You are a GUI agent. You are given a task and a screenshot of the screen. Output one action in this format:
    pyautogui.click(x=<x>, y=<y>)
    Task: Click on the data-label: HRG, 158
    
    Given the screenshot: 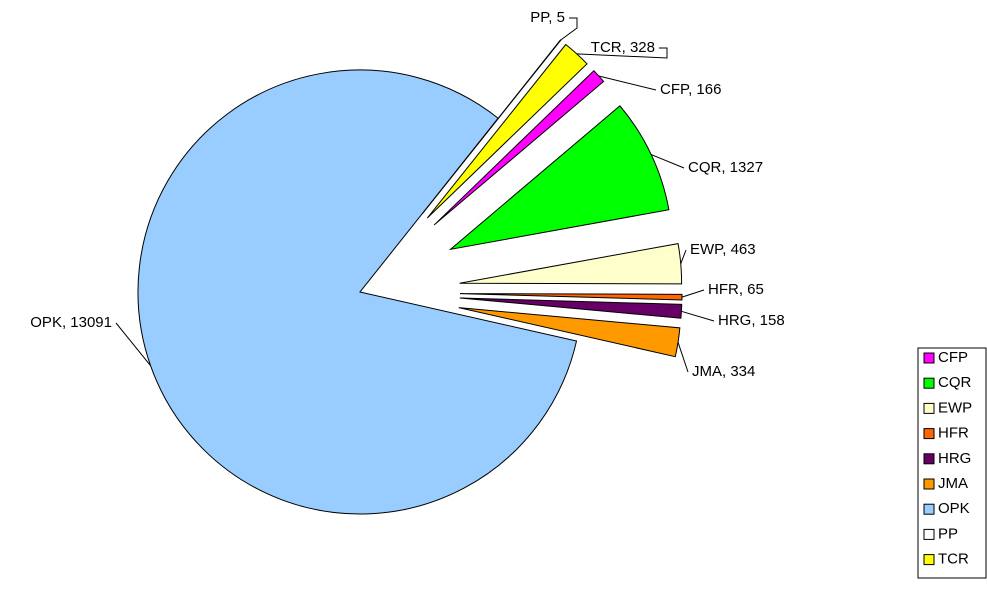 What is the action you would take?
    pyautogui.click(x=751, y=320)
    